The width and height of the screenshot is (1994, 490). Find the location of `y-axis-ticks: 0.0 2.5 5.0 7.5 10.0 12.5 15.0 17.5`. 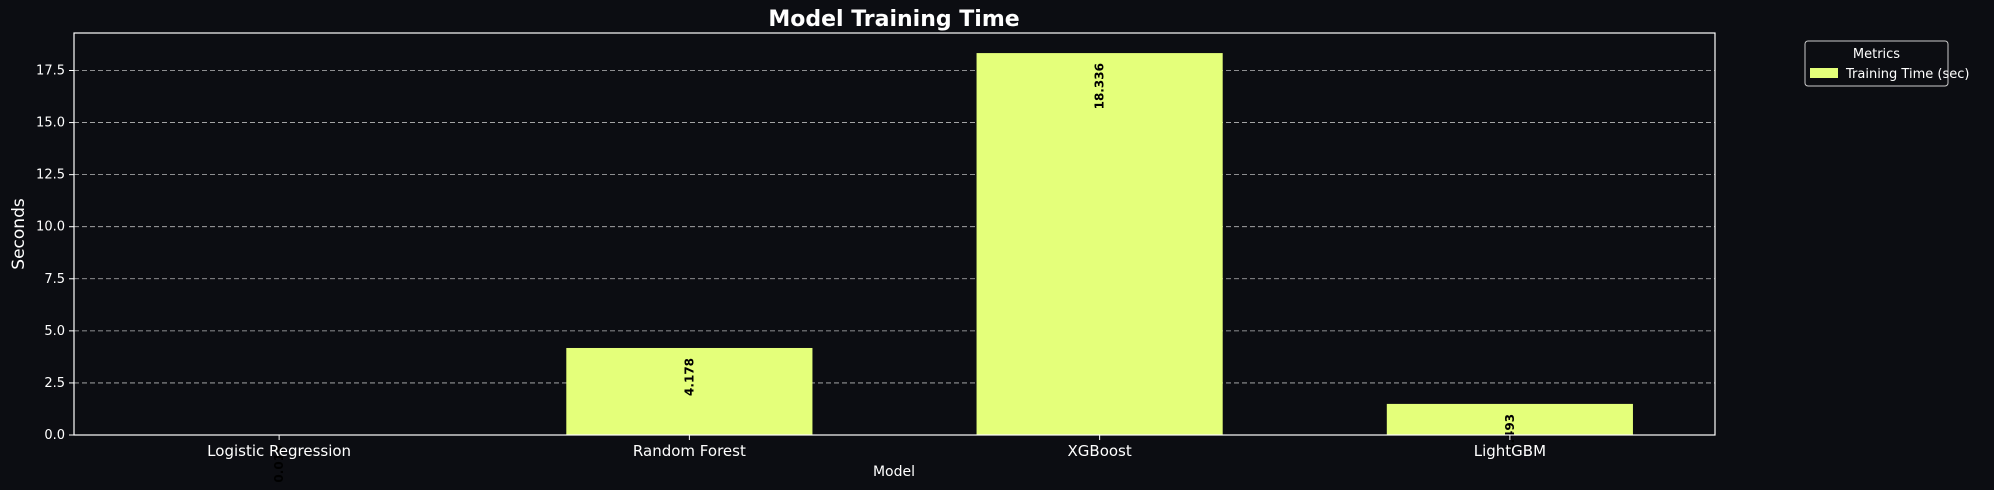

y-axis-ticks: 0.0 2.5 5.0 7.5 10.0 12.5 15.0 17.5 is located at coordinates (55, 253).